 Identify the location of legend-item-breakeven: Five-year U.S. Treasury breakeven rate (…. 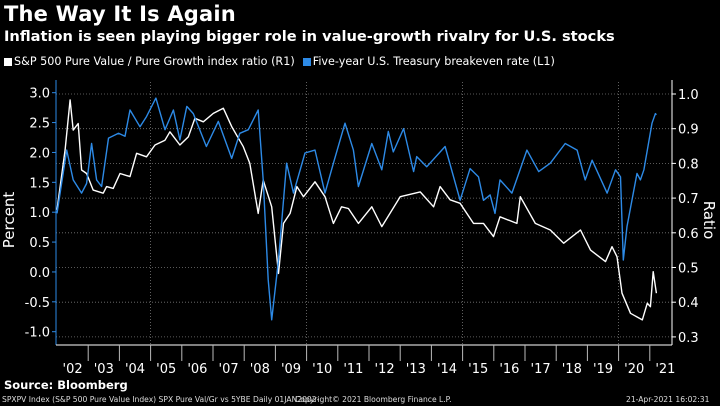
(428, 61).